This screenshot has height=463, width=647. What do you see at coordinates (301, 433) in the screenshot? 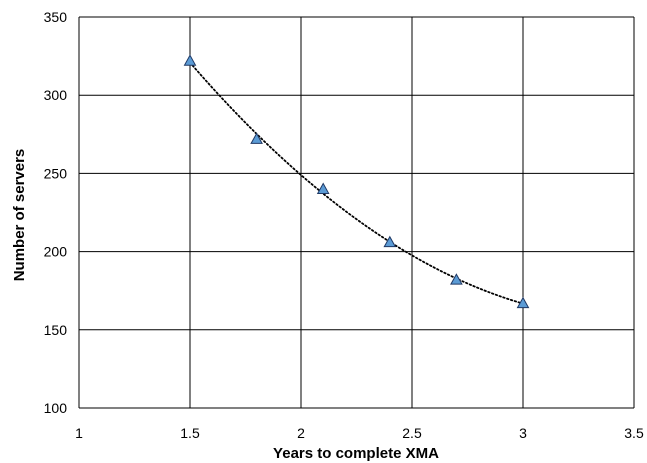
I see `x-tick-label: 2` at bounding box center [301, 433].